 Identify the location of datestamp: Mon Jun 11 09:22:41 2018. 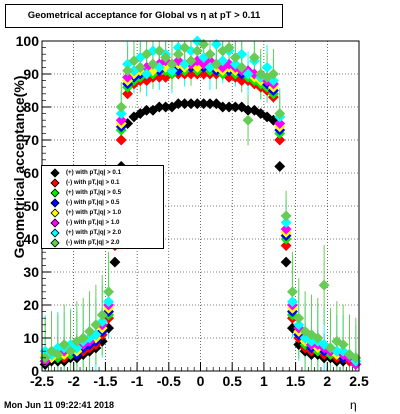
(59, 405).